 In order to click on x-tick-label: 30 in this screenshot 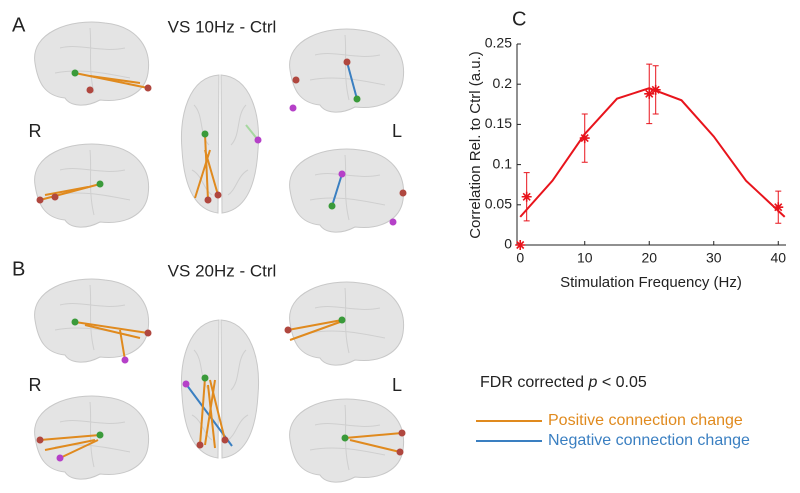, I will do `click(714, 258)`.